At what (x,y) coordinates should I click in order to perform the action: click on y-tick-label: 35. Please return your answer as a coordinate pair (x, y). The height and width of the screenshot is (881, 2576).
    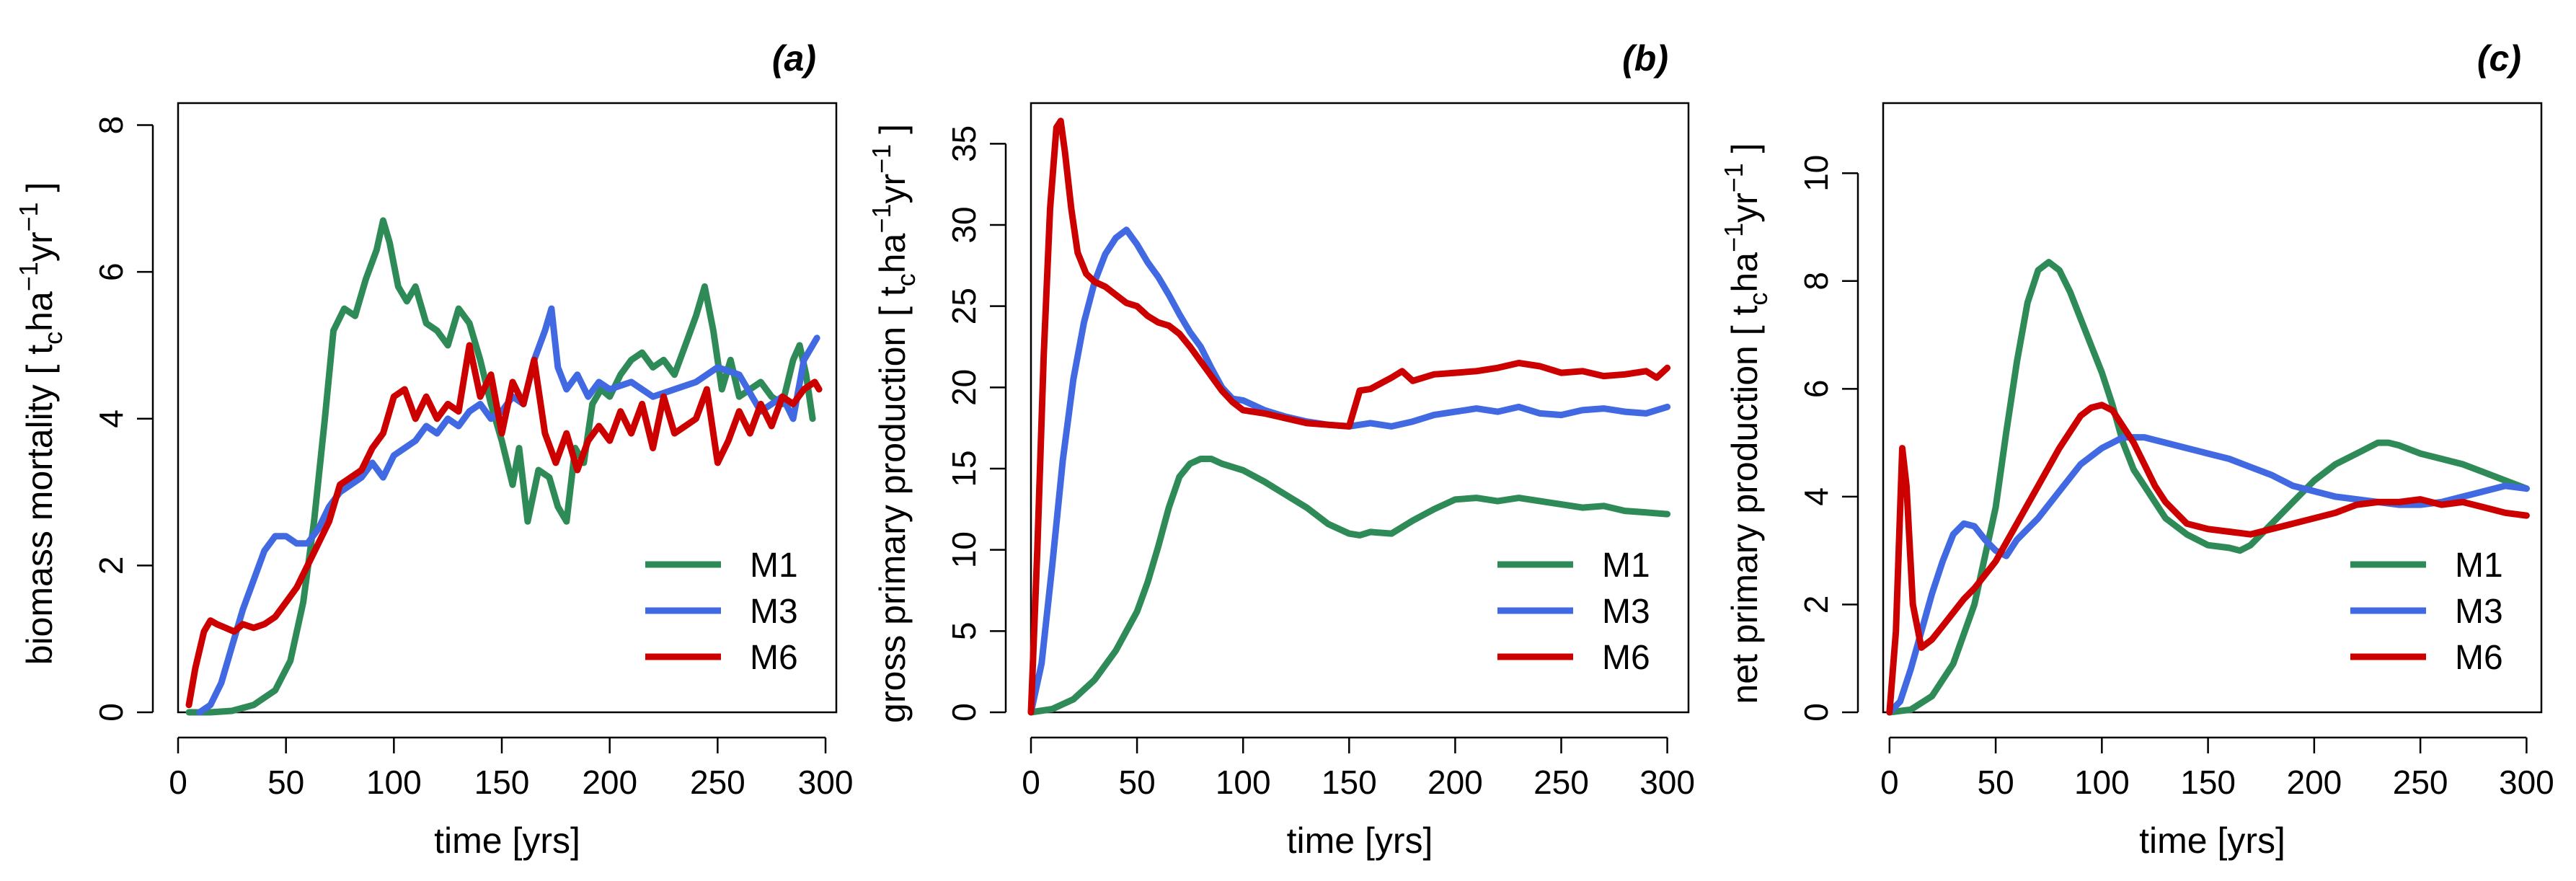
    Looking at the image, I should click on (964, 143).